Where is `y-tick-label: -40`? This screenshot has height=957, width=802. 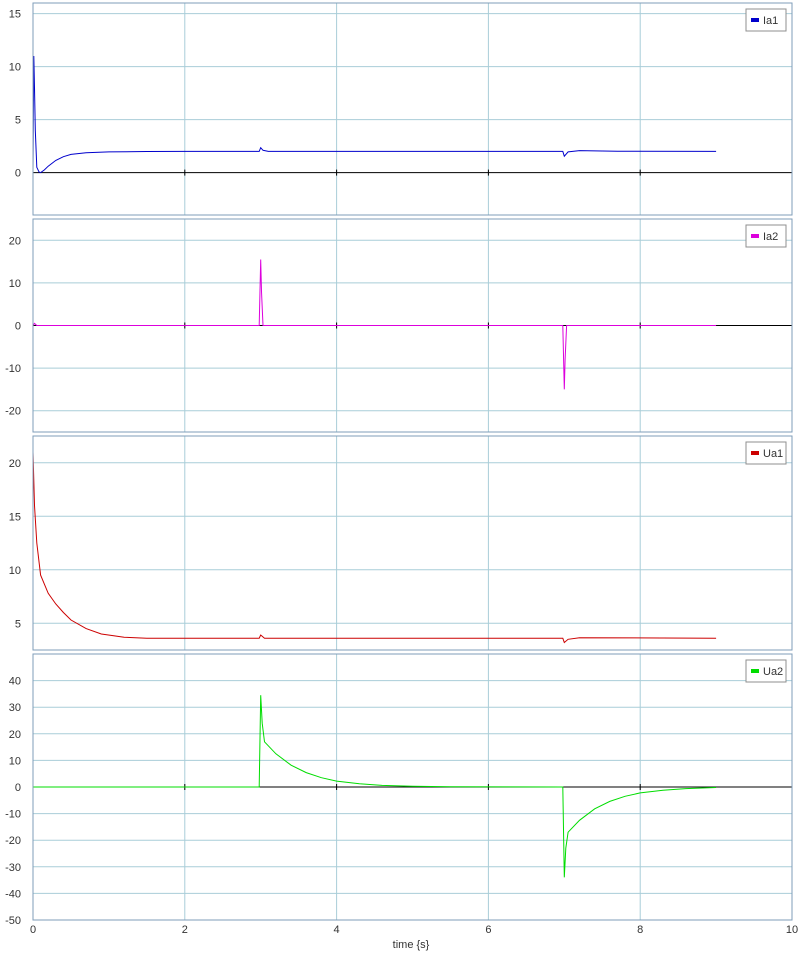 y-tick-label: -40 is located at coordinates (13, 894).